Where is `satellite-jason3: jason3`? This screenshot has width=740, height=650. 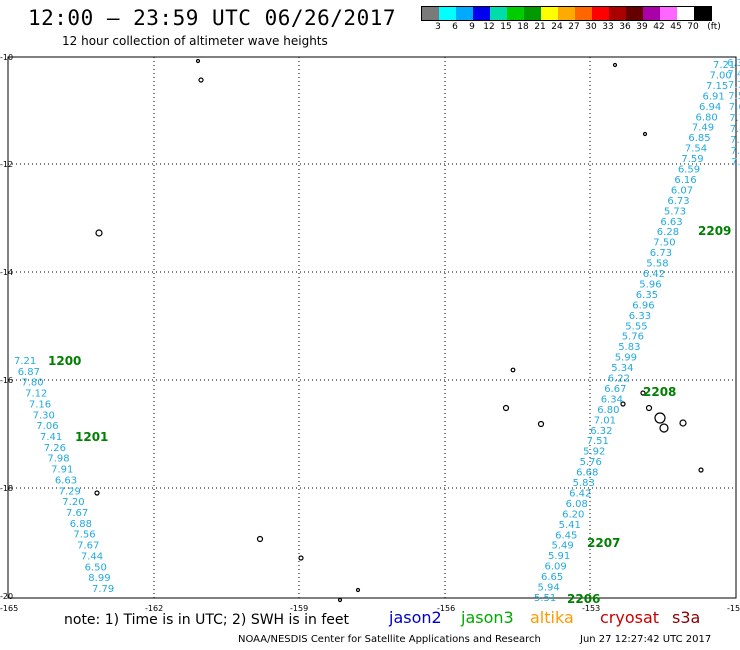
satellite-jason3: jason3 is located at coordinates (487, 617).